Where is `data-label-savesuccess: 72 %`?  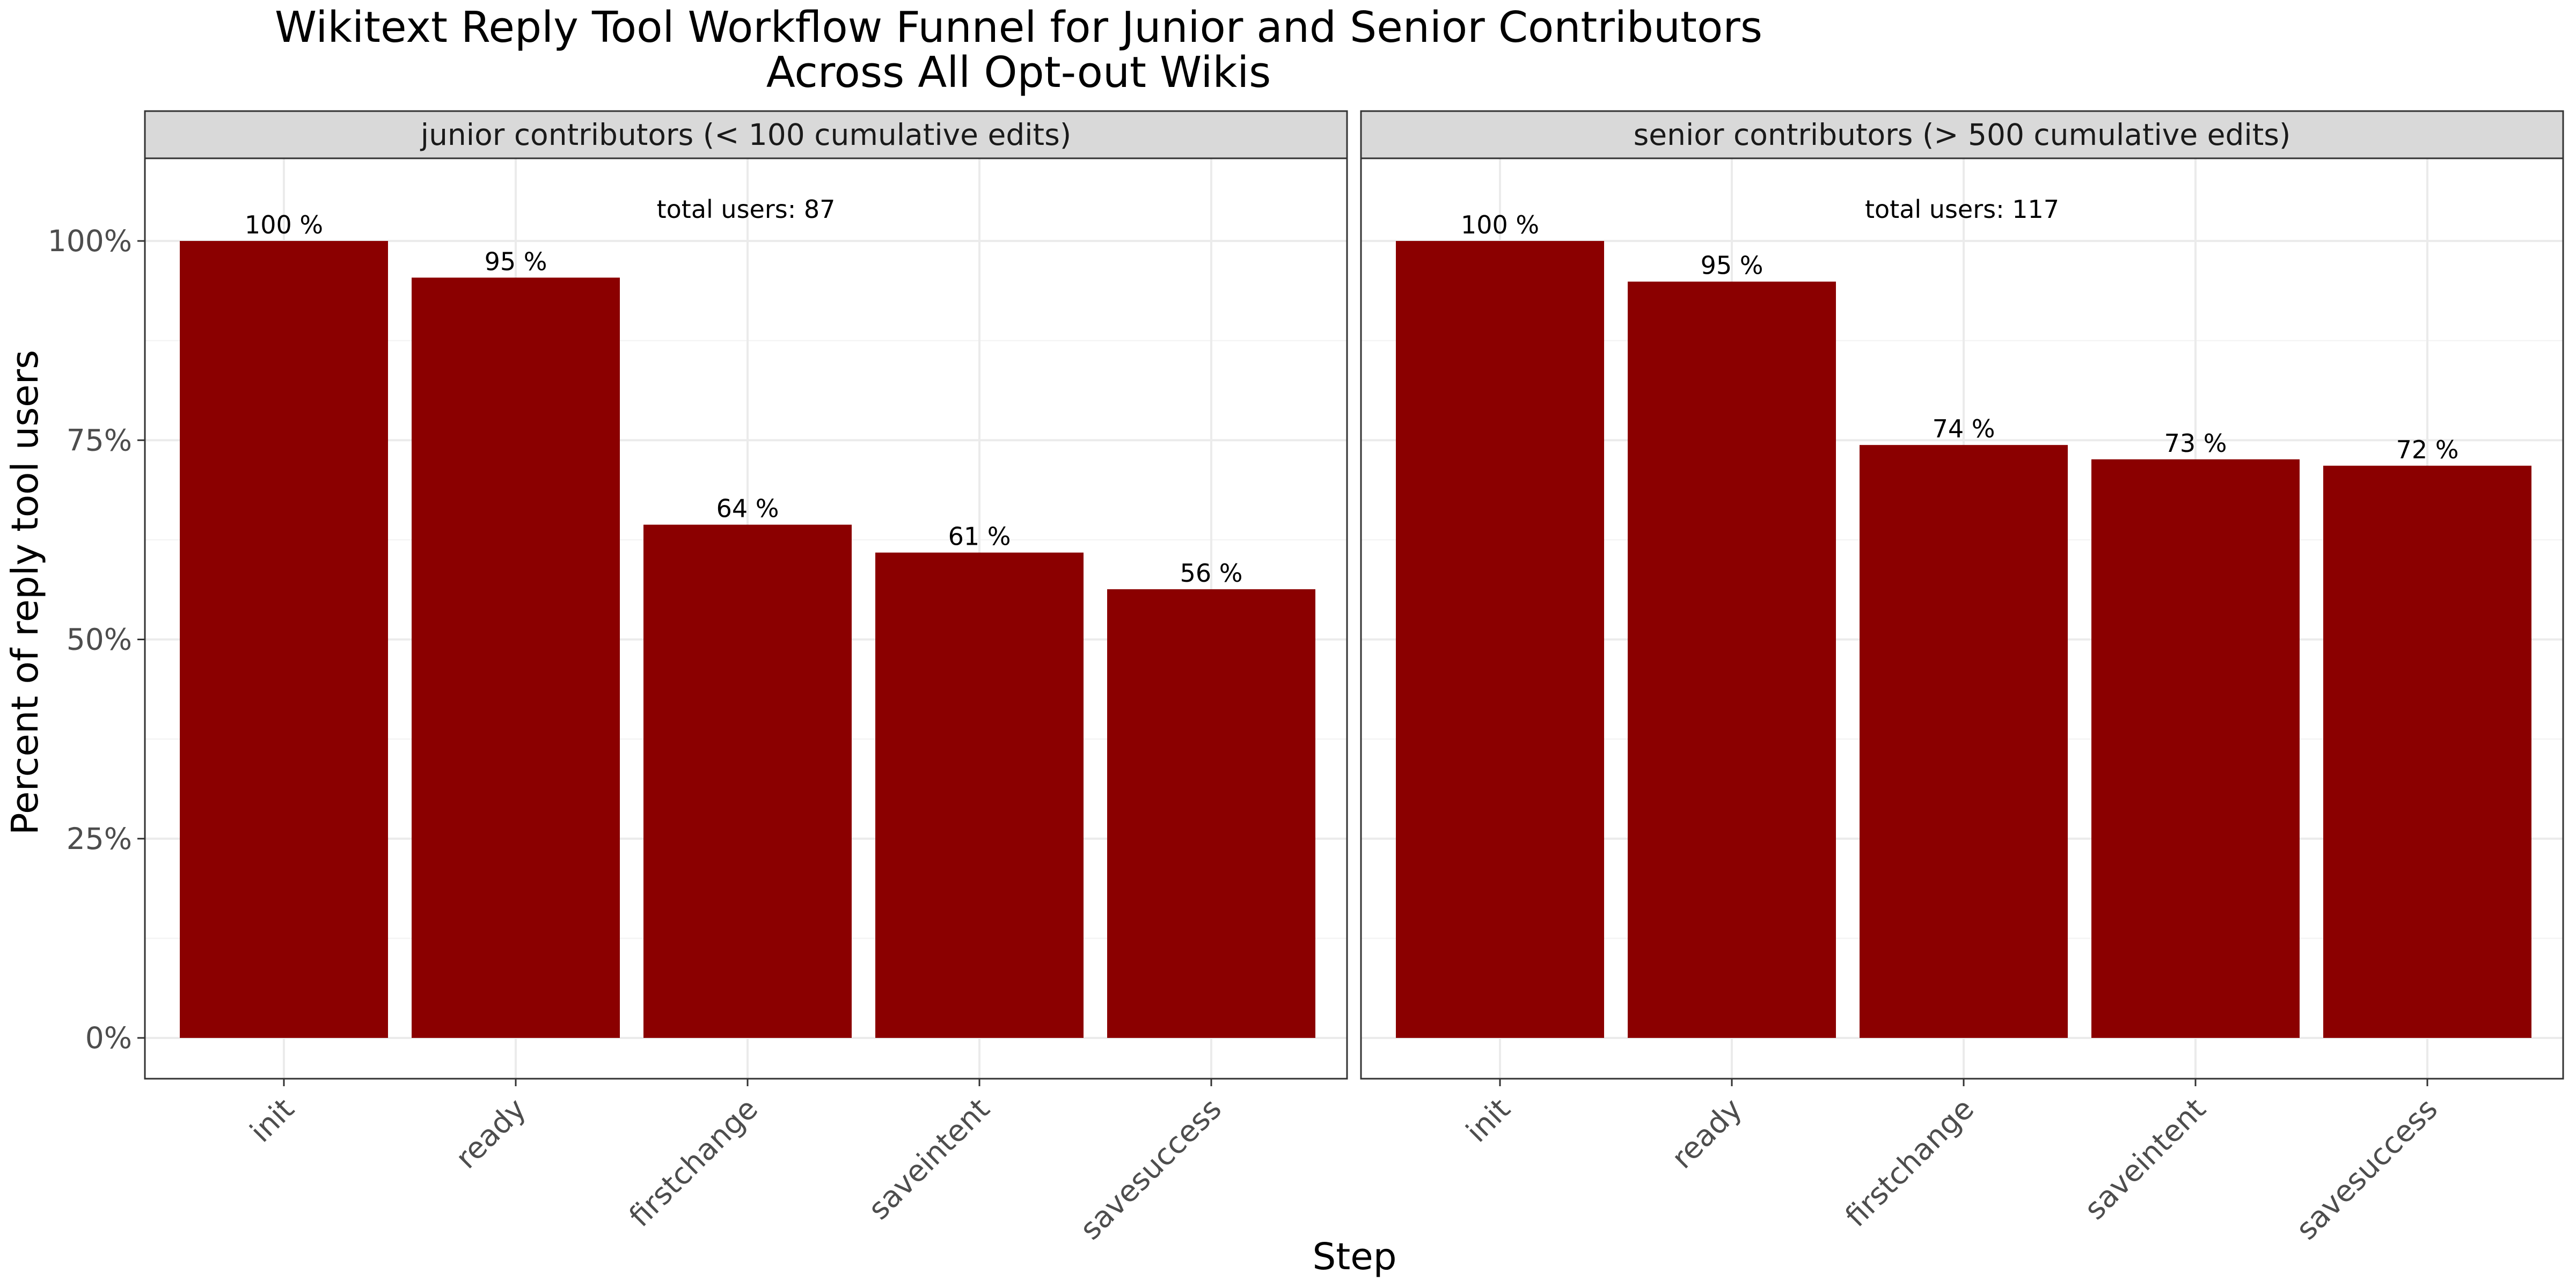
data-label-savesuccess: 72 % is located at coordinates (2427, 449).